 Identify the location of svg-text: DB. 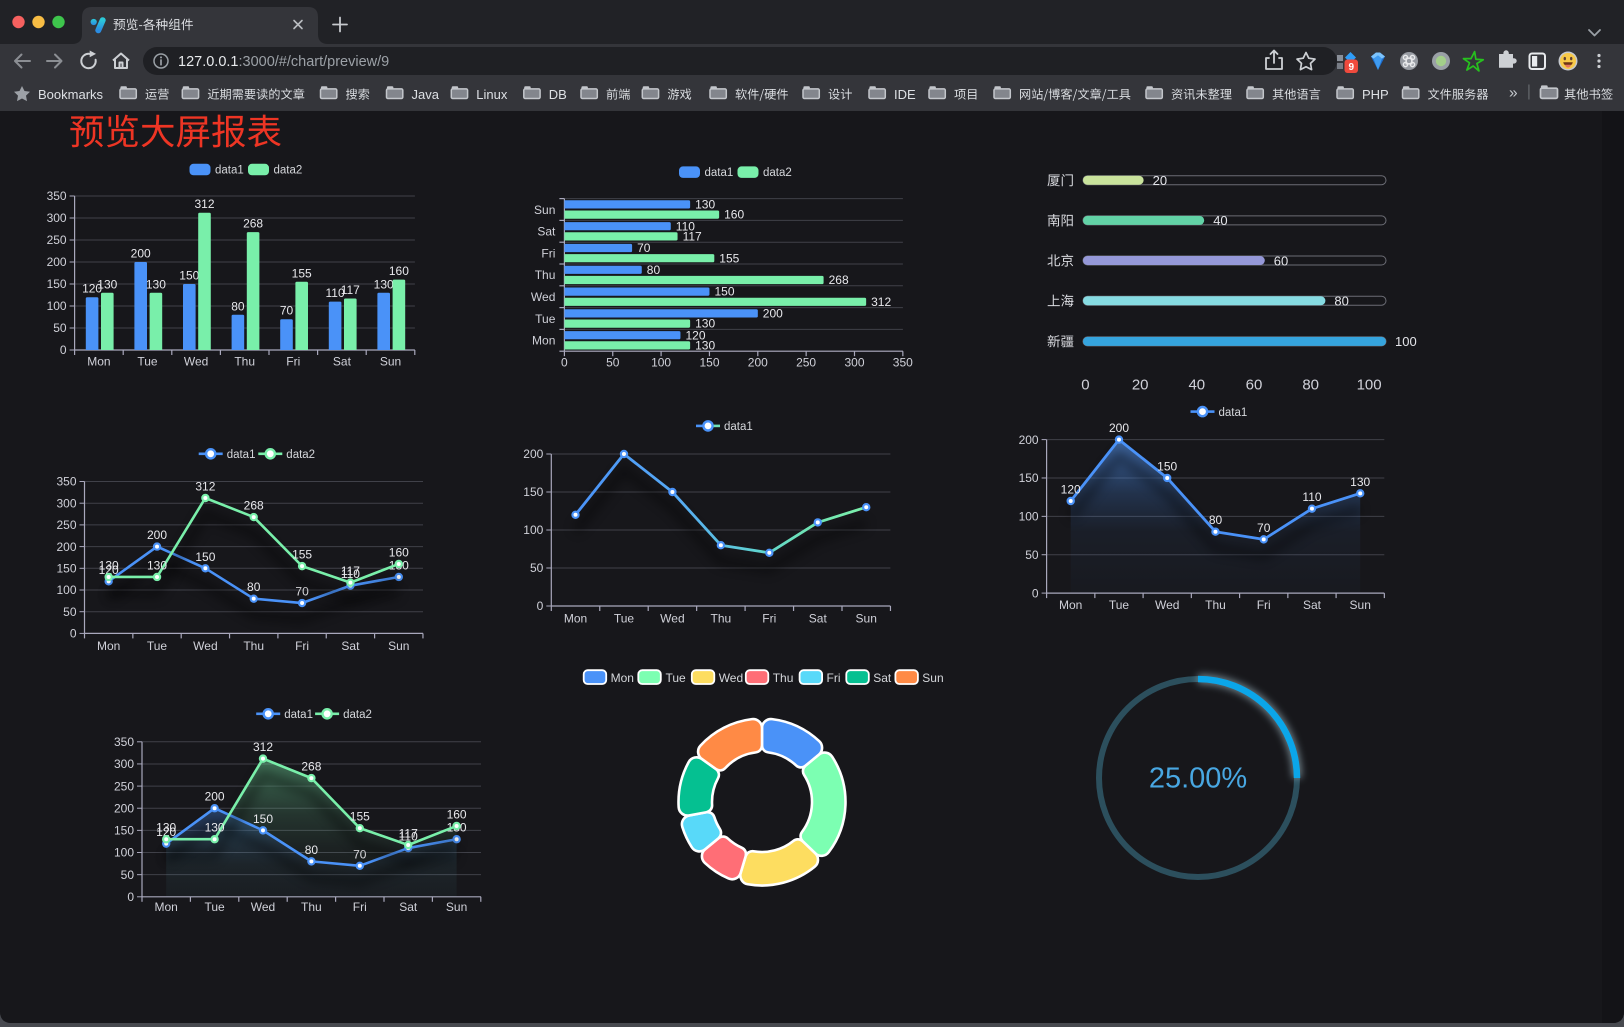
(558, 94).